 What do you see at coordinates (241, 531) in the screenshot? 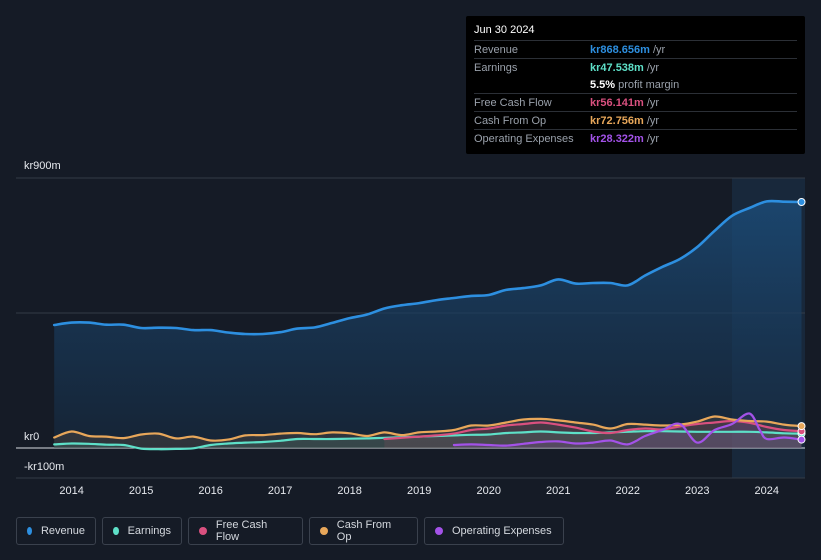
I see `legend-label: Free Cash Flow` at bounding box center [241, 531].